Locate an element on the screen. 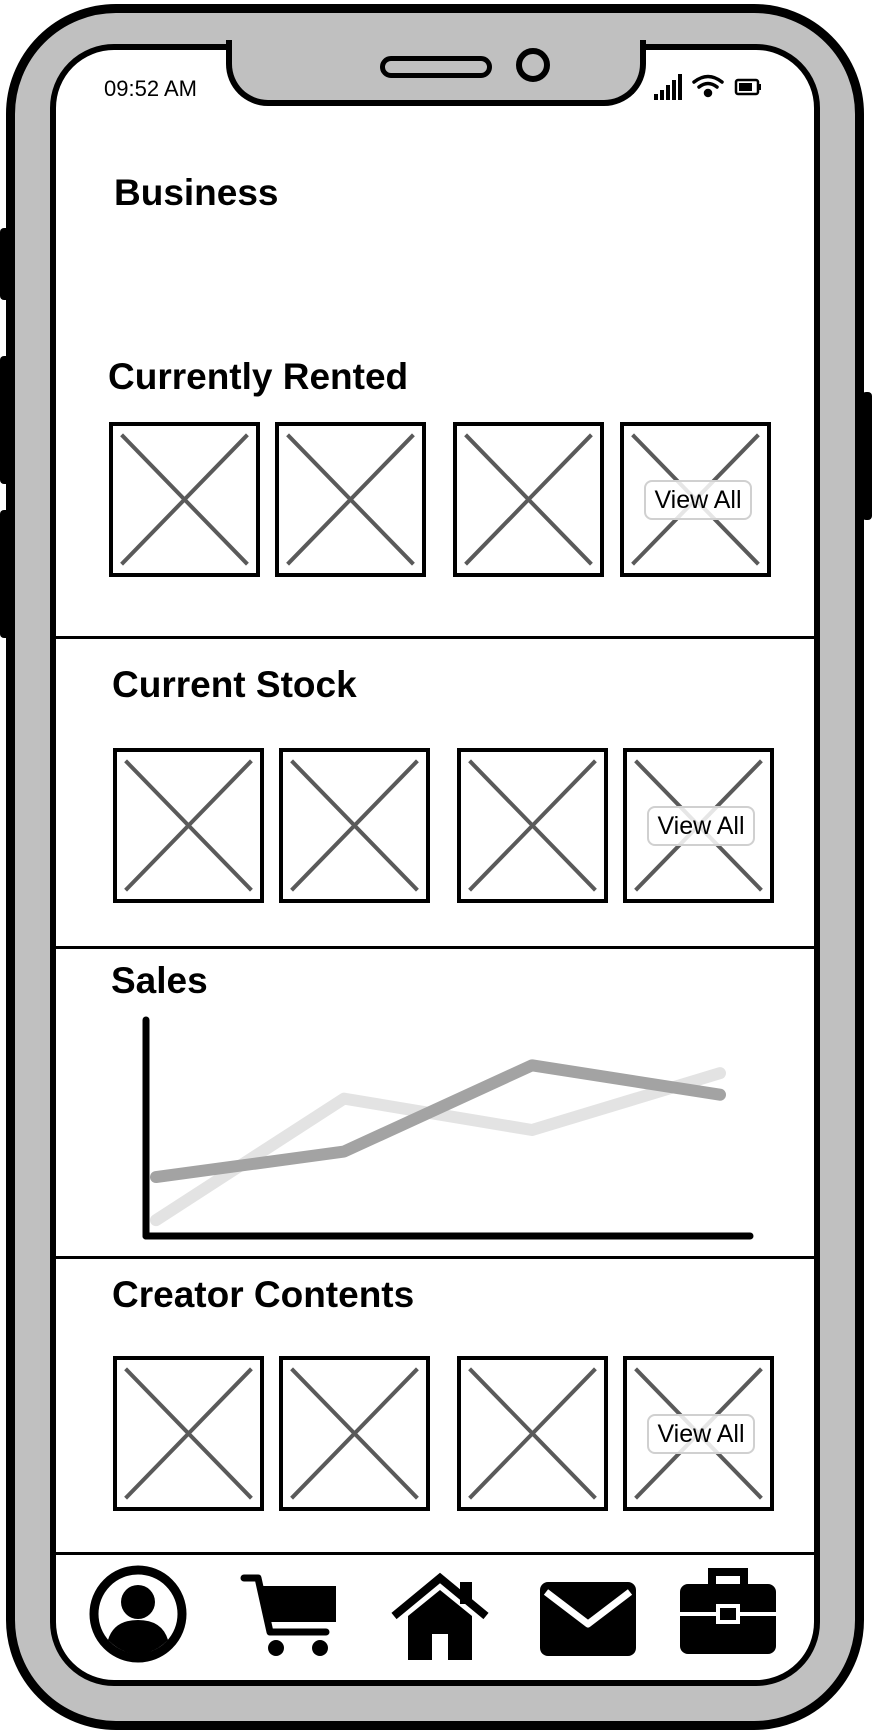  section-title-creator-contents: Creator Contents is located at coordinates (263, 1294).